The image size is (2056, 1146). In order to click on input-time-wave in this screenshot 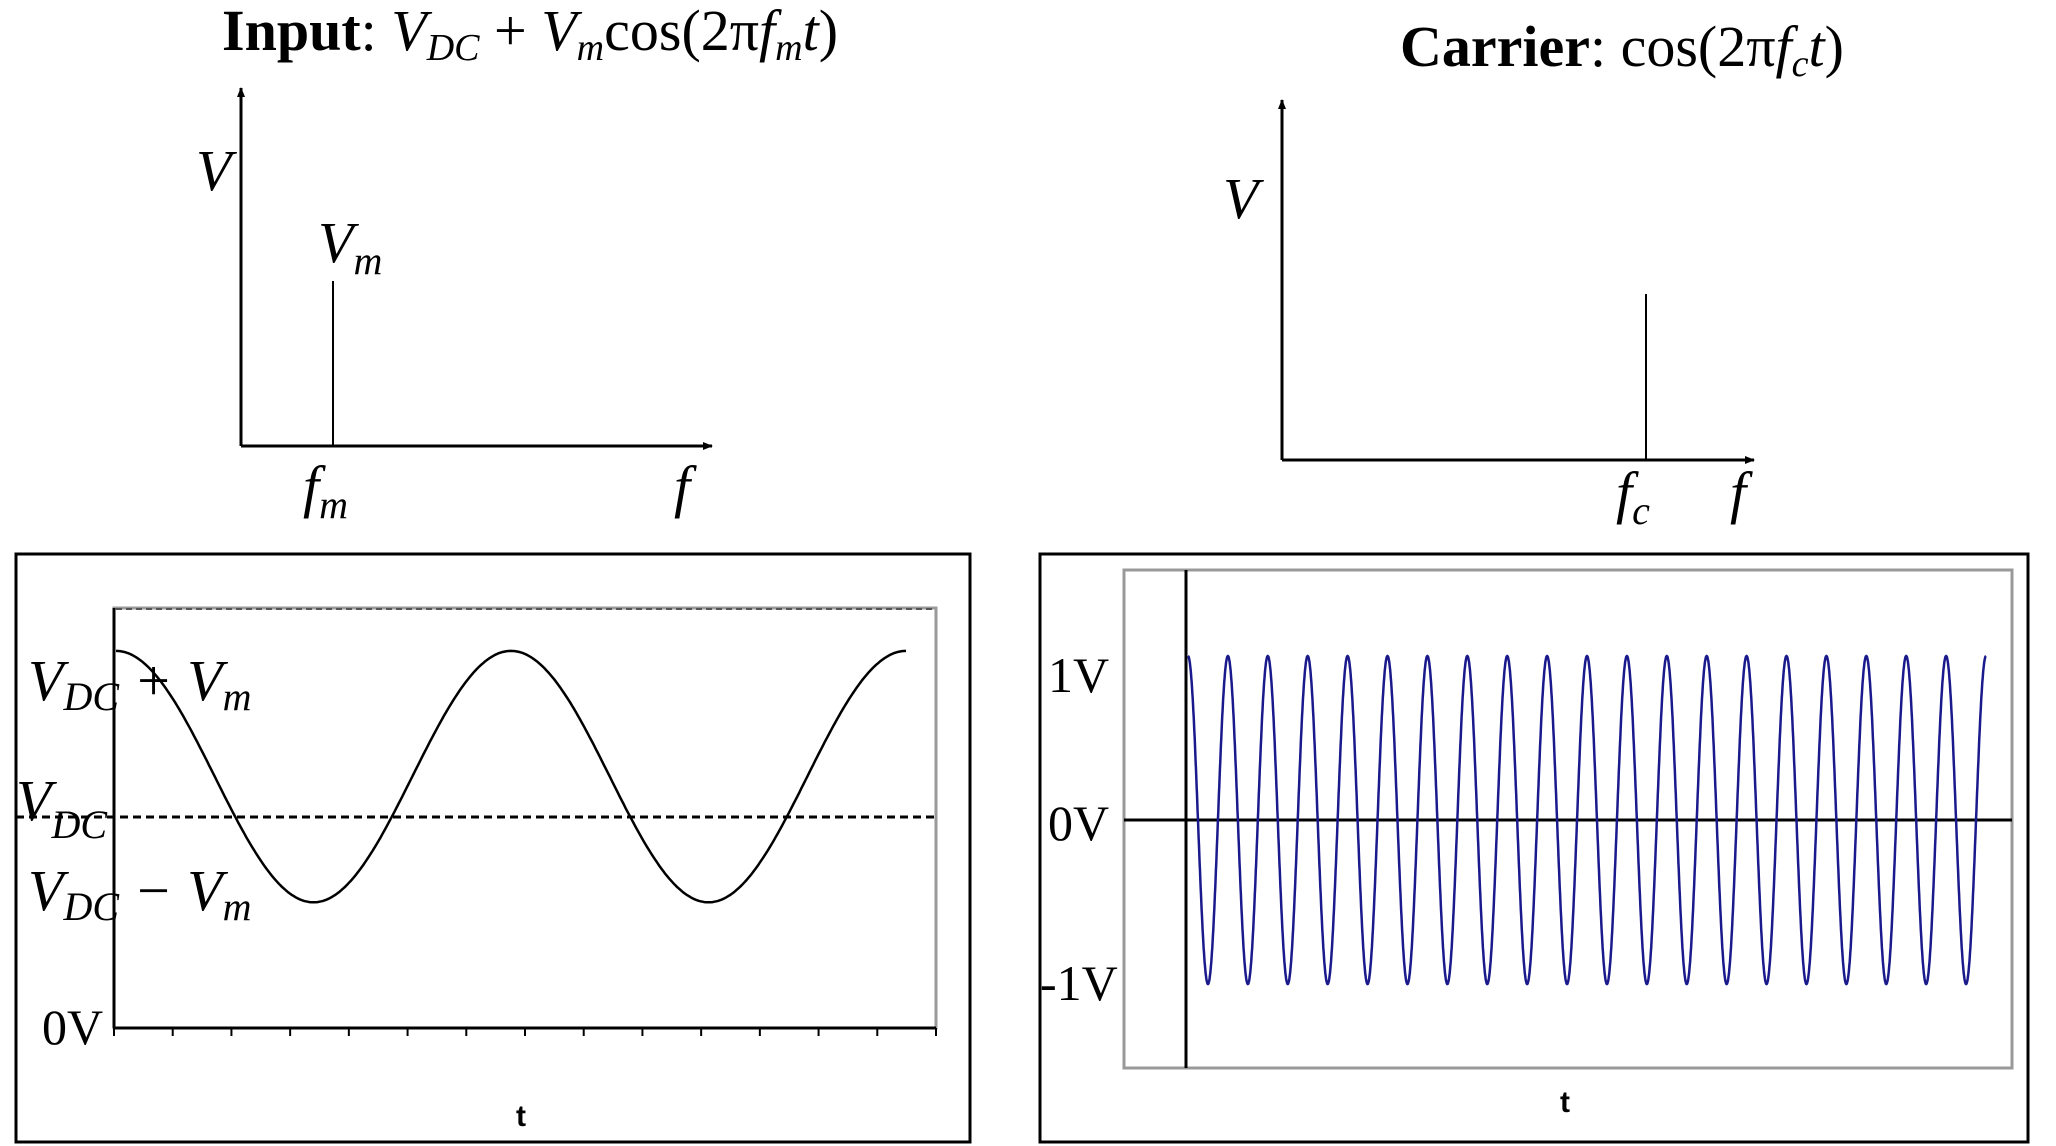, I will do `click(511, 776)`.